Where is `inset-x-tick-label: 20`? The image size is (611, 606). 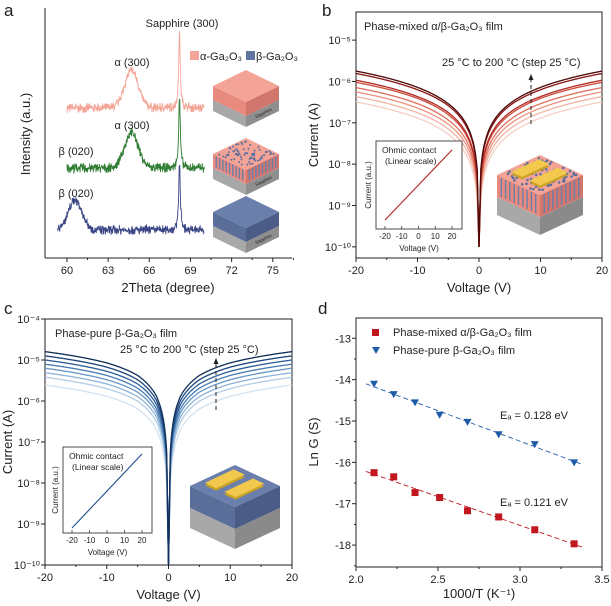 inset-x-tick-label: 20 is located at coordinates (452, 236).